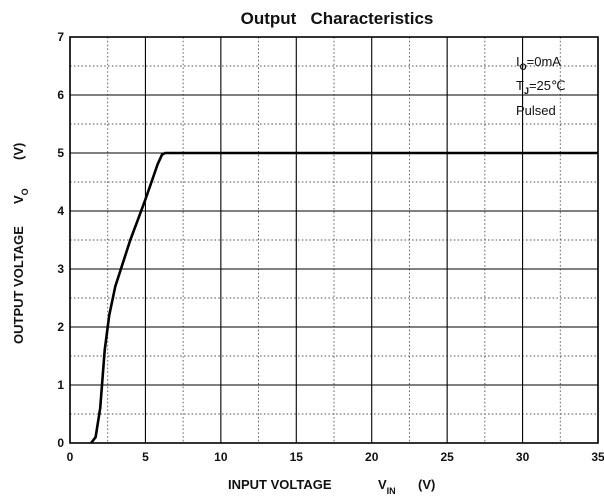  I want to click on x-tick-label: 0, so click(70, 457).